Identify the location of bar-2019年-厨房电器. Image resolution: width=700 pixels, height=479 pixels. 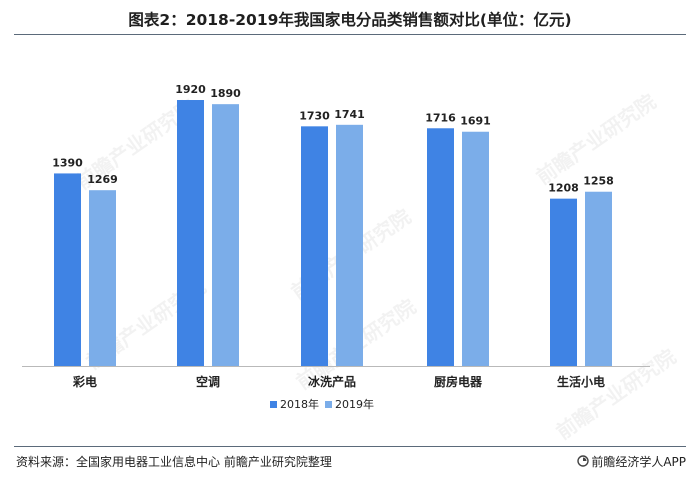
(475, 248).